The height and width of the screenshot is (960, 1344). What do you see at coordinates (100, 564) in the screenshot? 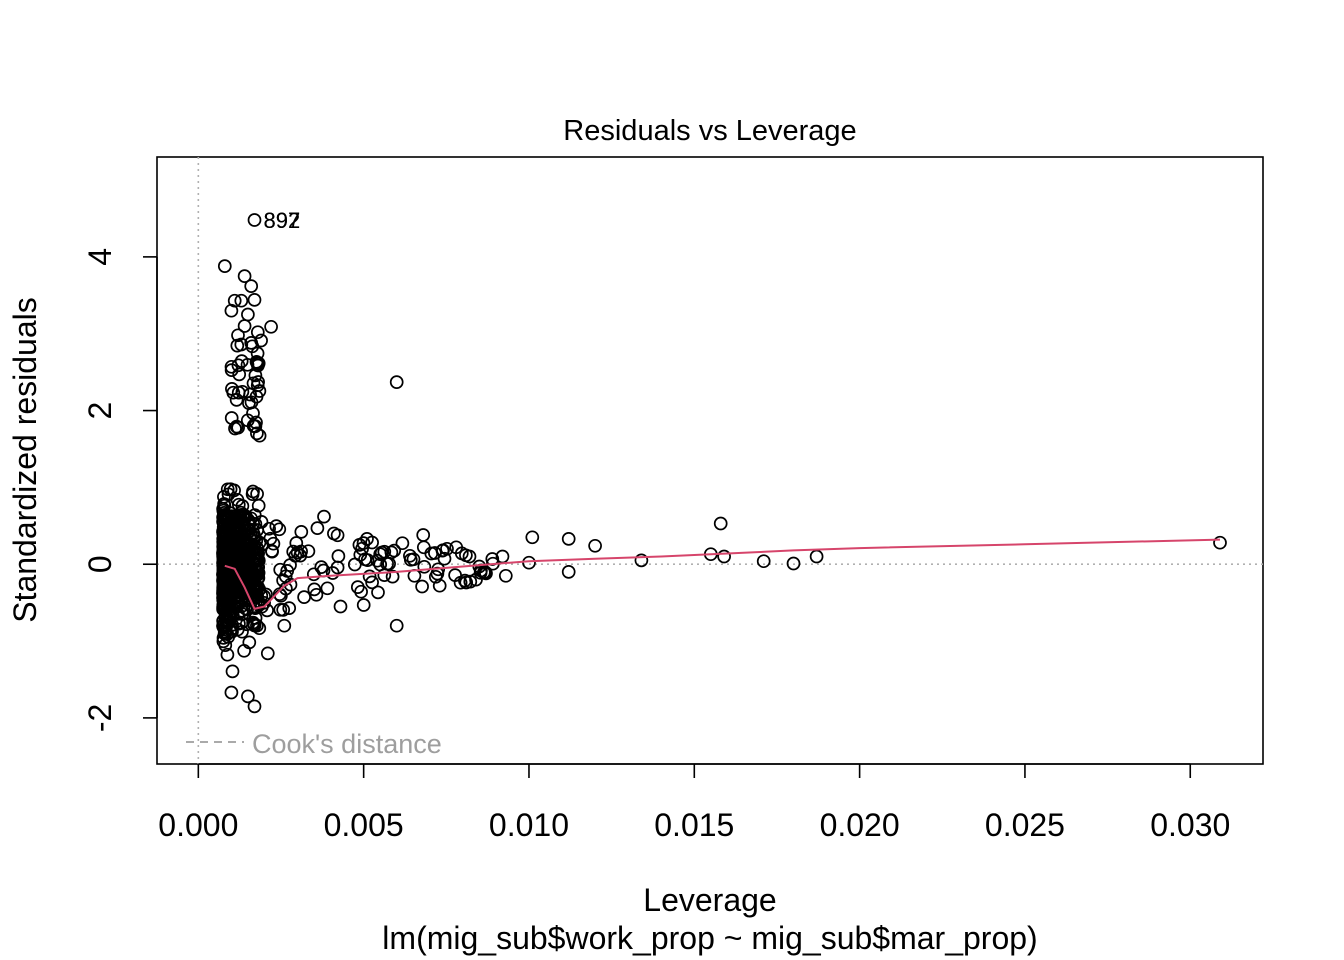
I see `y-tick-label: 0` at bounding box center [100, 564].